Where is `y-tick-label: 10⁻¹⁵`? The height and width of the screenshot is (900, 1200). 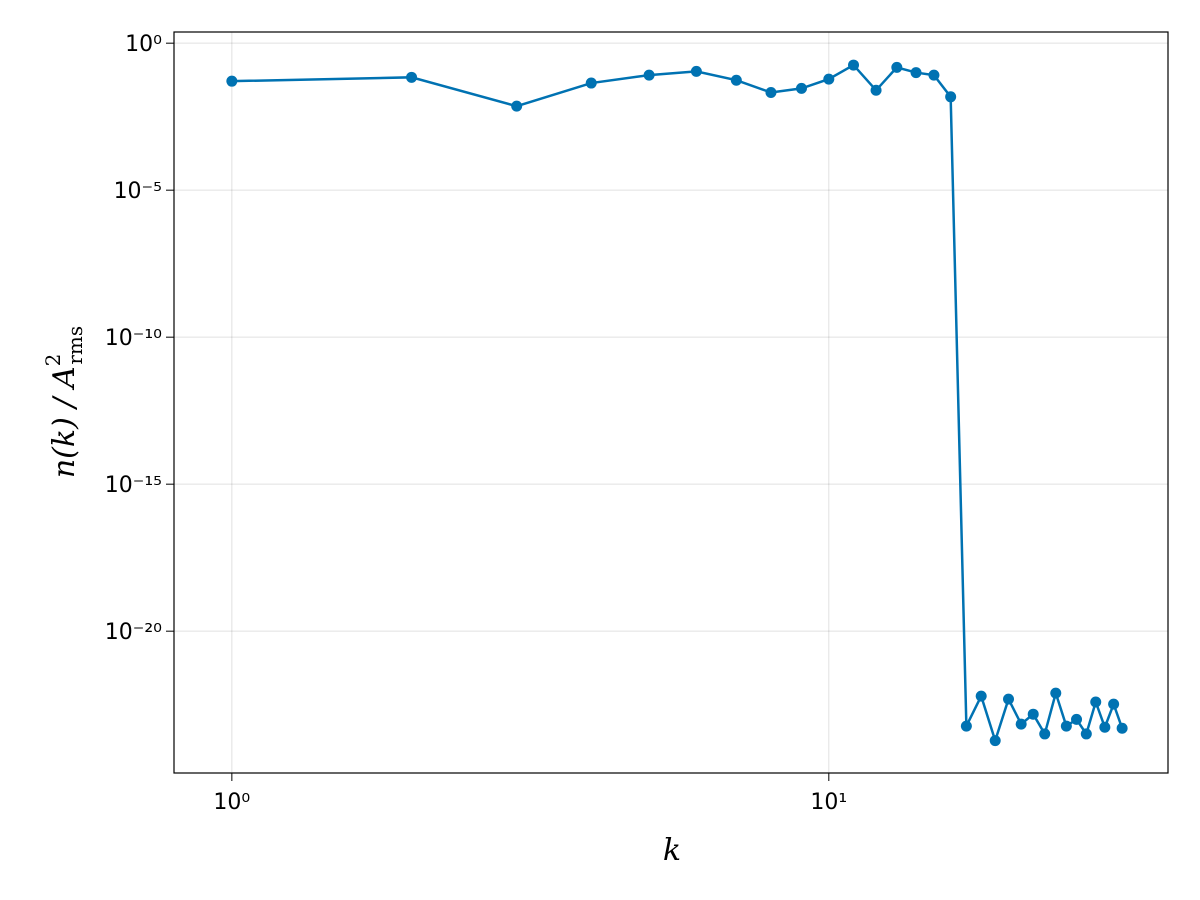 y-tick-label: 10⁻¹⁵ is located at coordinates (133, 485).